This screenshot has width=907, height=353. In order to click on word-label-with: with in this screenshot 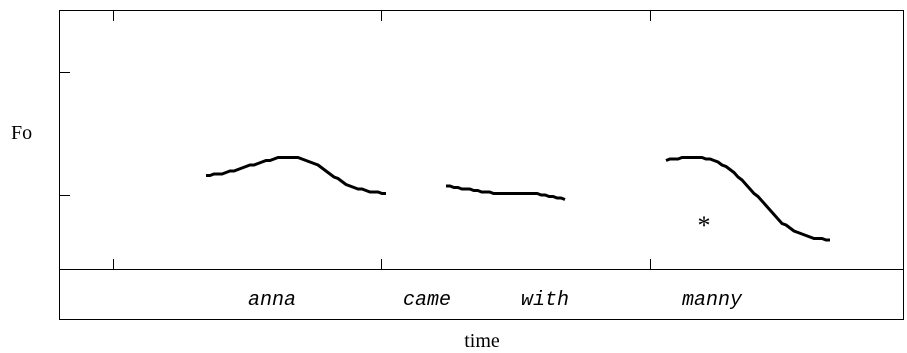, I will do `click(545, 300)`.